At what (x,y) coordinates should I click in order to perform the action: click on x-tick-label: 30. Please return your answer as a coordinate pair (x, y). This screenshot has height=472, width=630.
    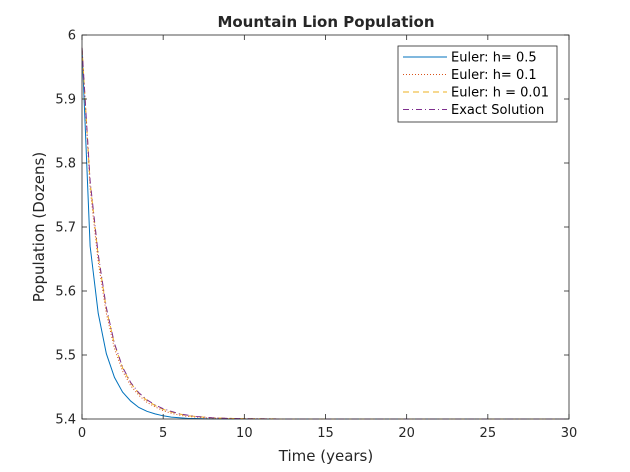
    Looking at the image, I should click on (569, 433).